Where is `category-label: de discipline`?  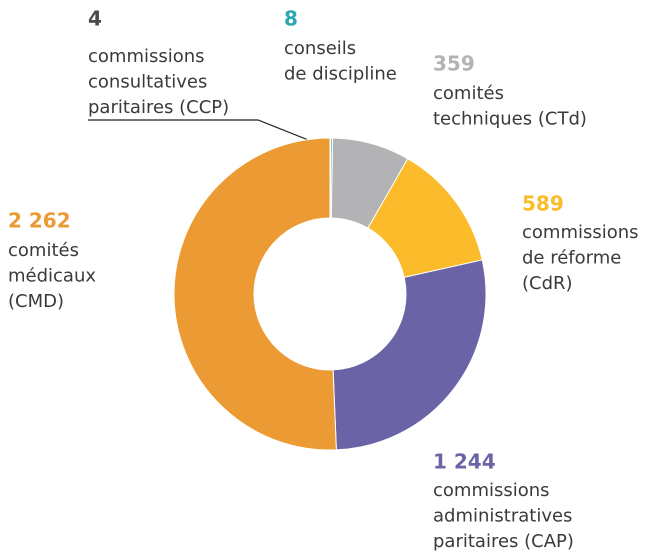 category-label: de discipline is located at coordinates (340, 74).